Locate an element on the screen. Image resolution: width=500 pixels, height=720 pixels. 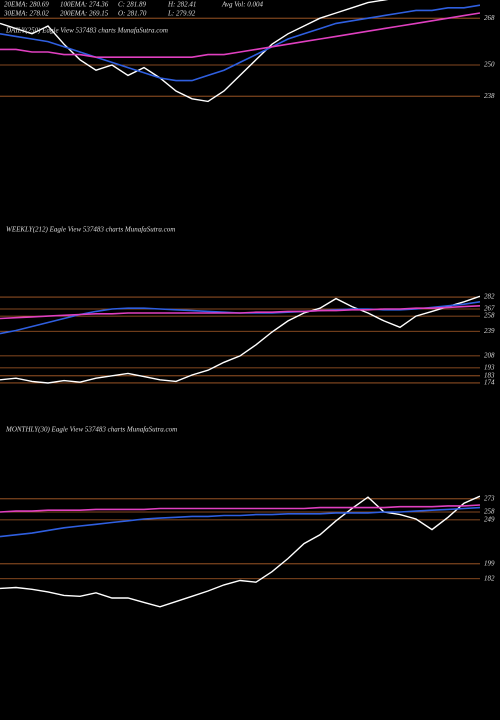
y-tick-label: 239 is located at coordinates (489, 331).